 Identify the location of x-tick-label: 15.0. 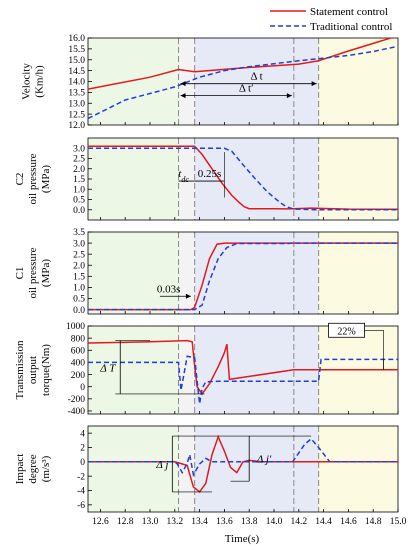
(398, 522).